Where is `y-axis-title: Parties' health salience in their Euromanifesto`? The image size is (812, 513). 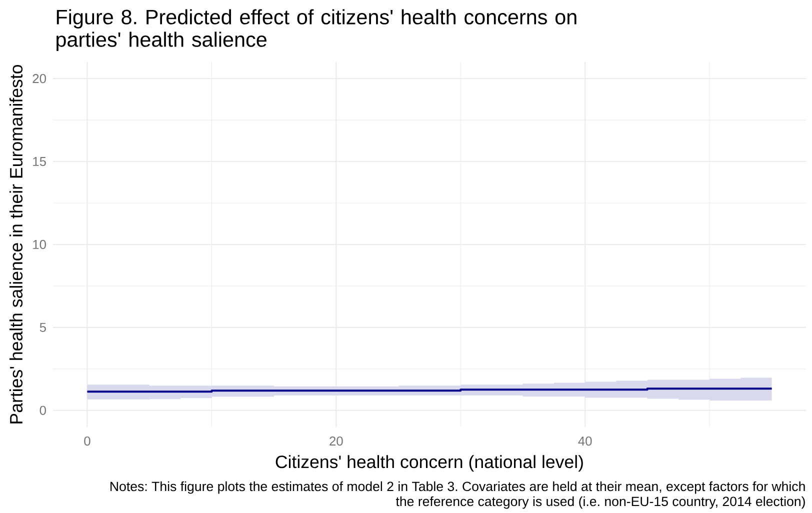
y-axis-title: Parties' health salience in their Euromanifesto is located at coordinates (16, 244).